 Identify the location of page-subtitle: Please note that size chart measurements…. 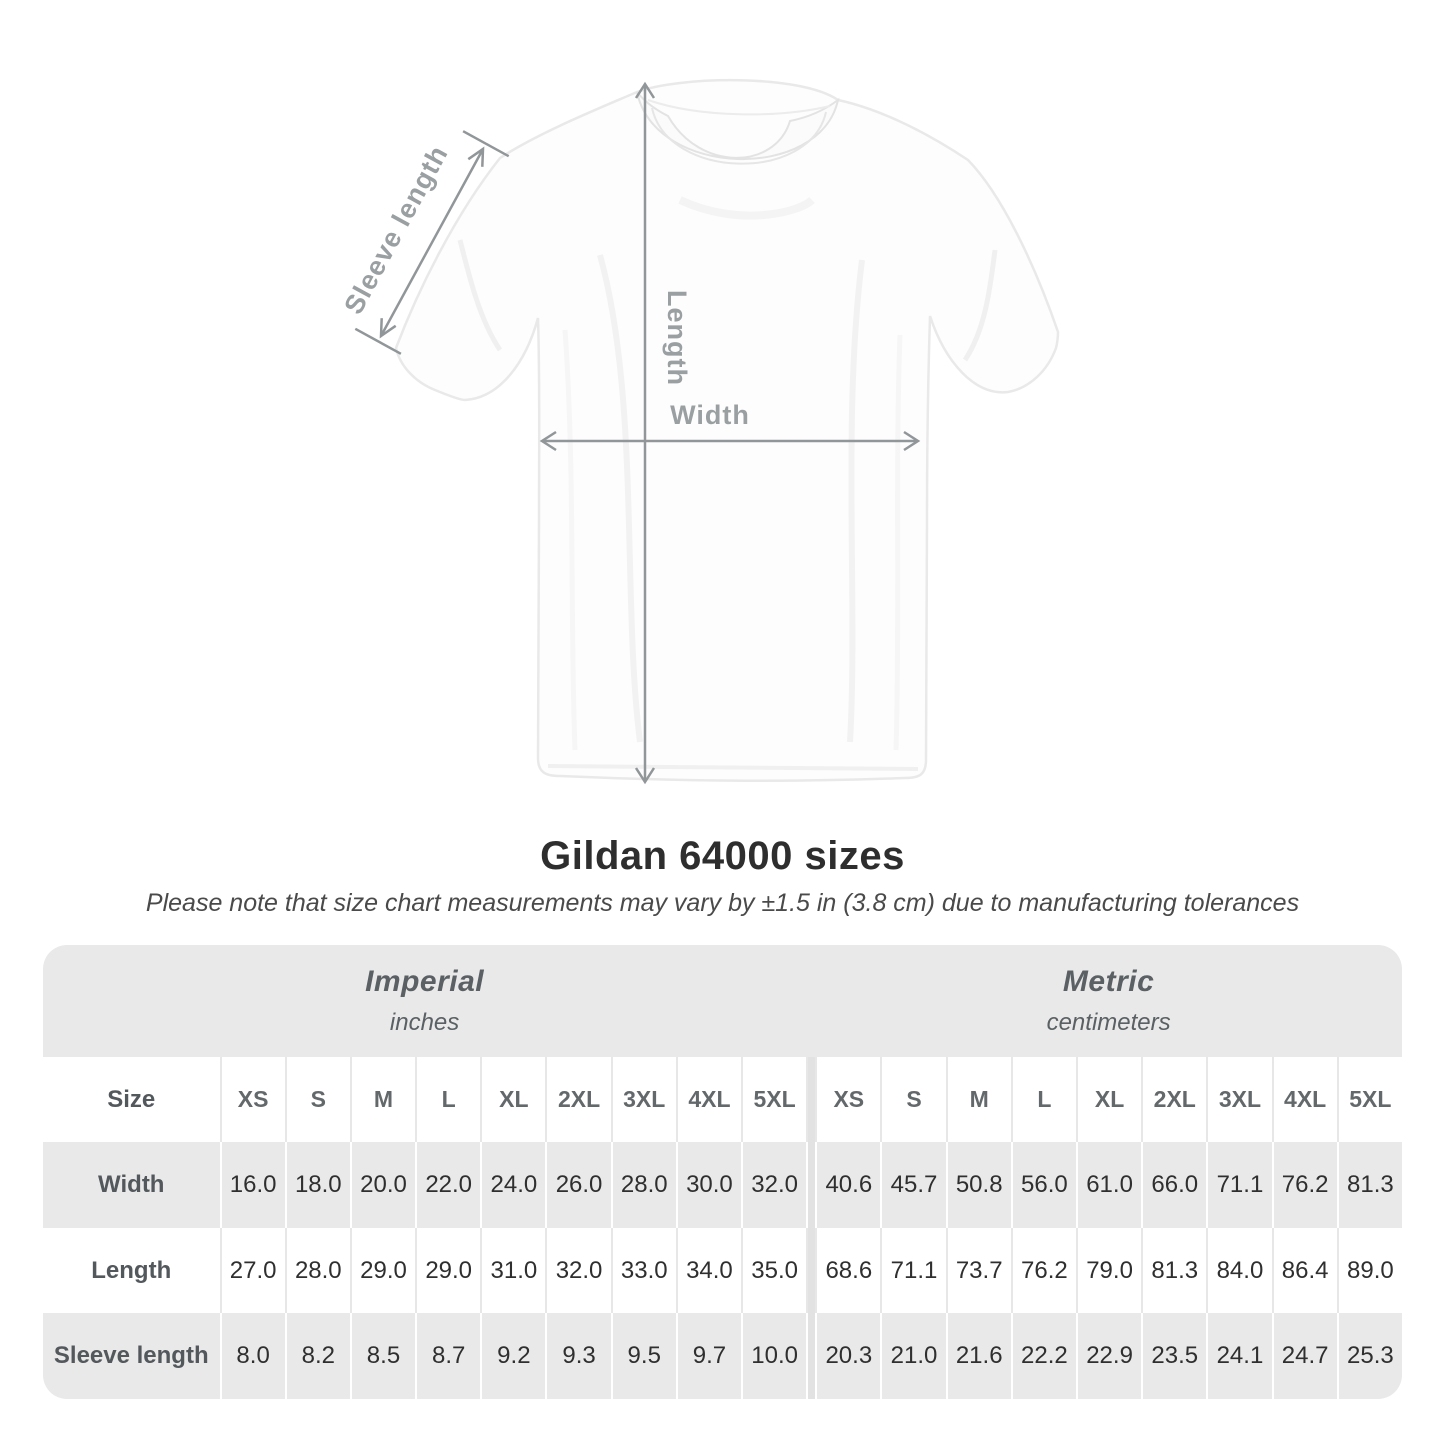
(722, 903).